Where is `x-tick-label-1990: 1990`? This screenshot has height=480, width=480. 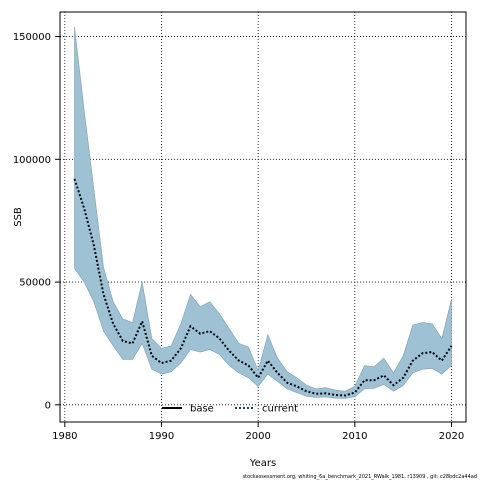 x-tick-label-1990: 1990 is located at coordinates (161, 436).